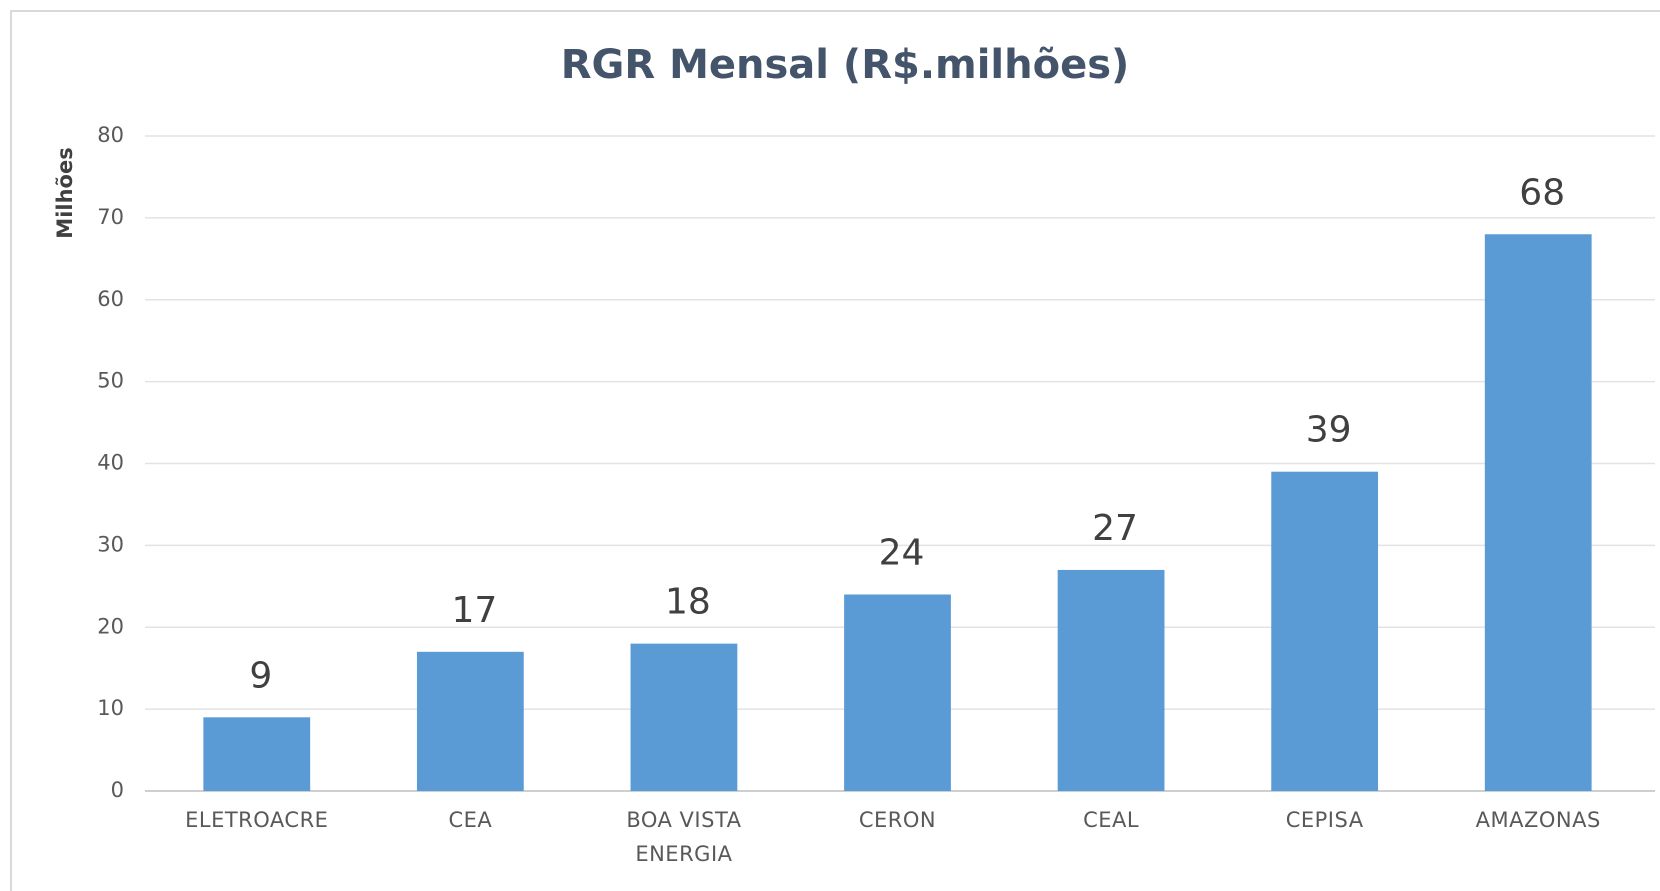  What do you see at coordinates (1111, 820) in the screenshot?
I see `x-tick-label: CEAL` at bounding box center [1111, 820].